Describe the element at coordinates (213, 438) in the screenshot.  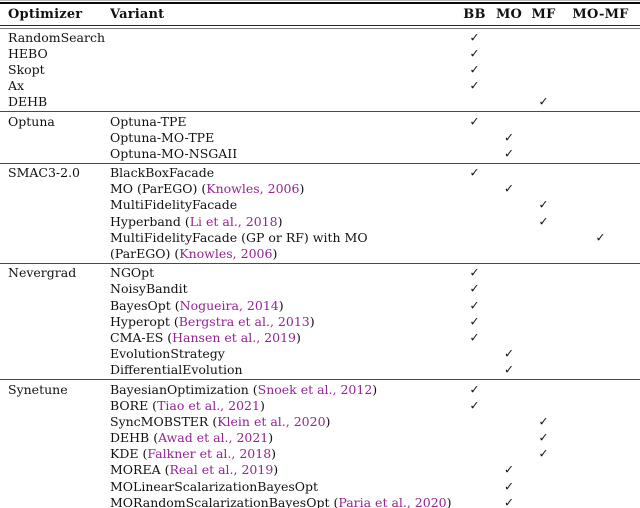
I see `citation-link: Awad et al., 2021` at that location.